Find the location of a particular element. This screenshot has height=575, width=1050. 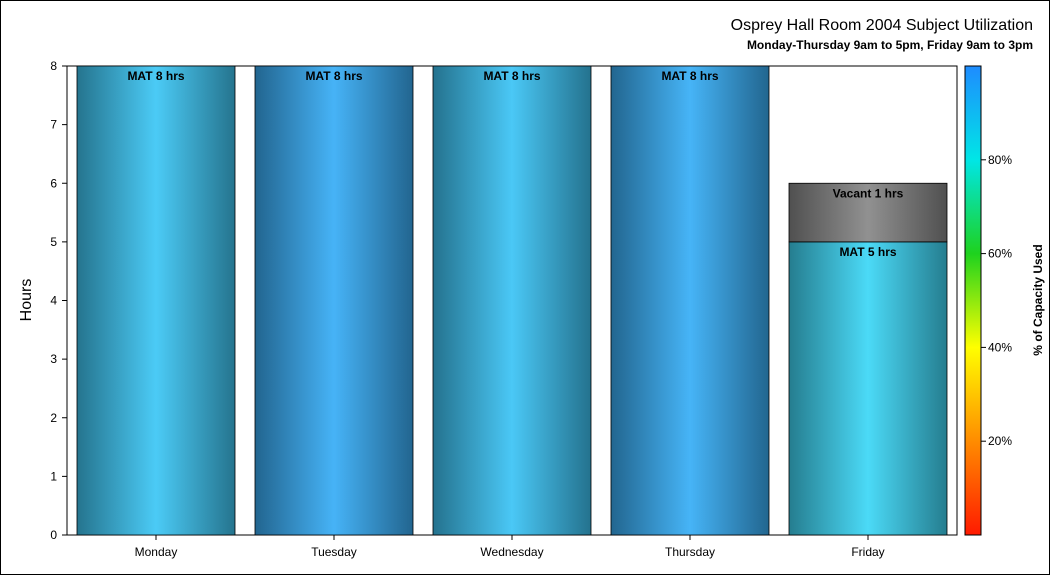

y-tick-label: 7 is located at coordinates (53, 125).